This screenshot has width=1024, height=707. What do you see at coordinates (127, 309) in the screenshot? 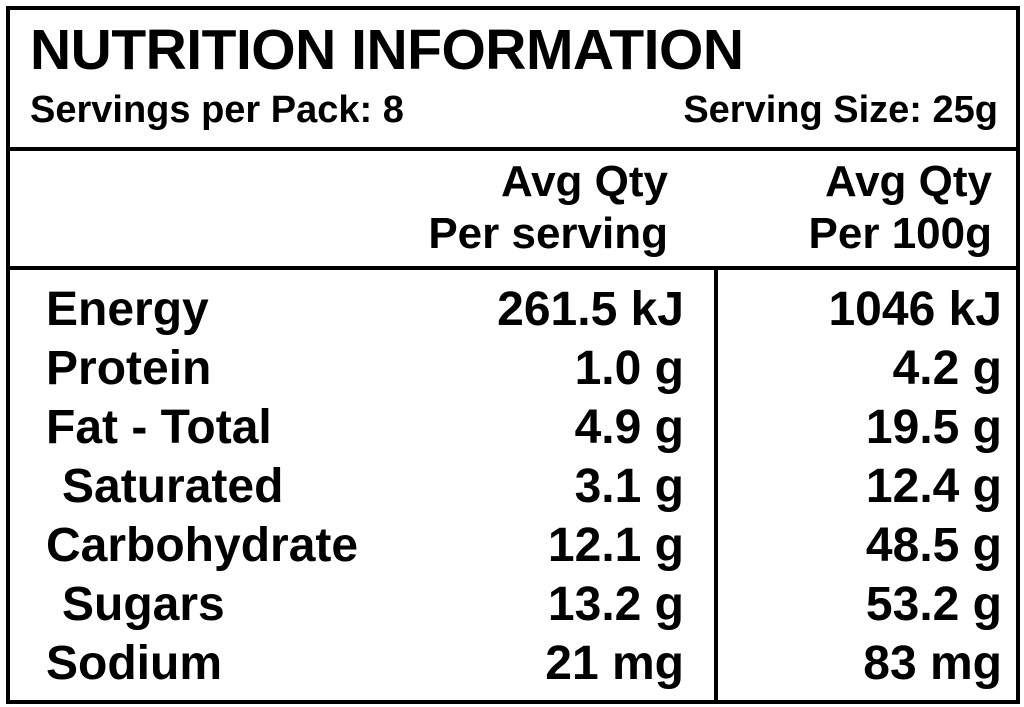
I see `nutrient-name: Energy` at bounding box center [127, 309].